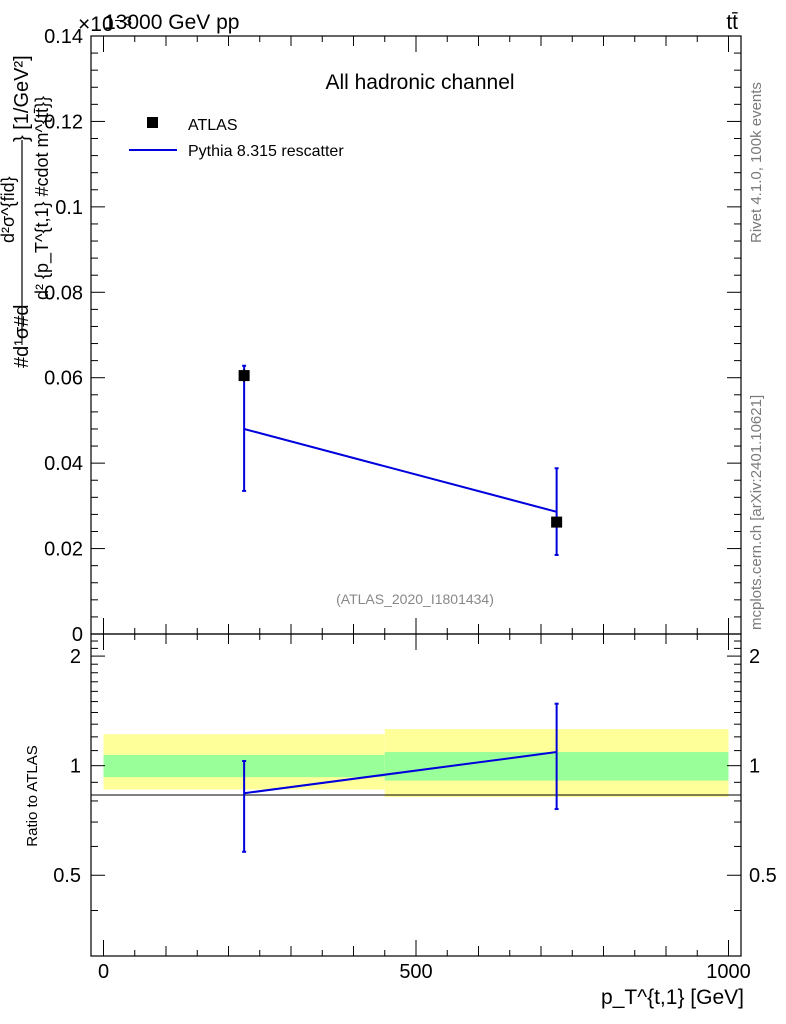  What do you see at coordinates (75, 657) in the screenshot?
I see `ratio-ytick-label: 2` at bounding box center [75, 657].